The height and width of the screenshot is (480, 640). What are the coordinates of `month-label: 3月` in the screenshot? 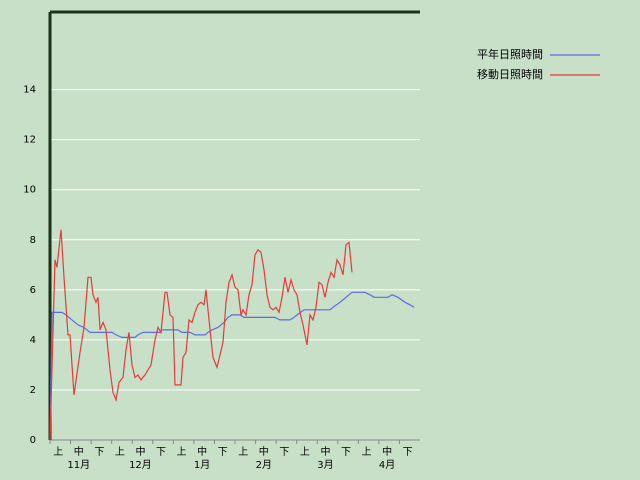 It's located at (325, 465).